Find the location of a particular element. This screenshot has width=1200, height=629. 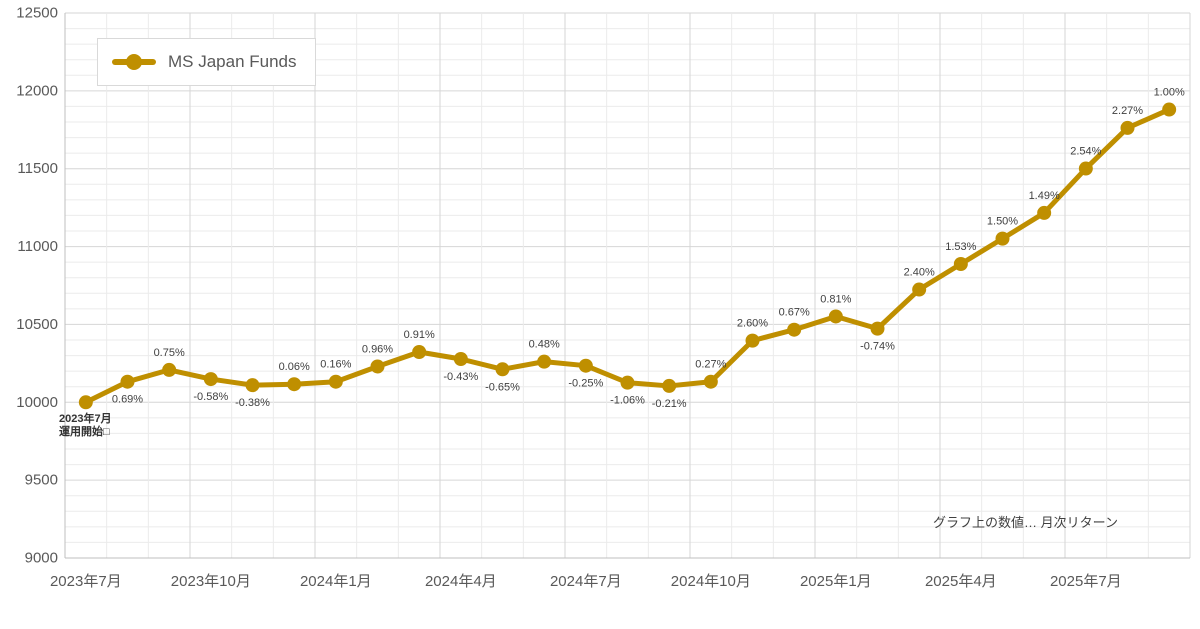

y-tick-label: 12500 is located at coordinates (37, 13).